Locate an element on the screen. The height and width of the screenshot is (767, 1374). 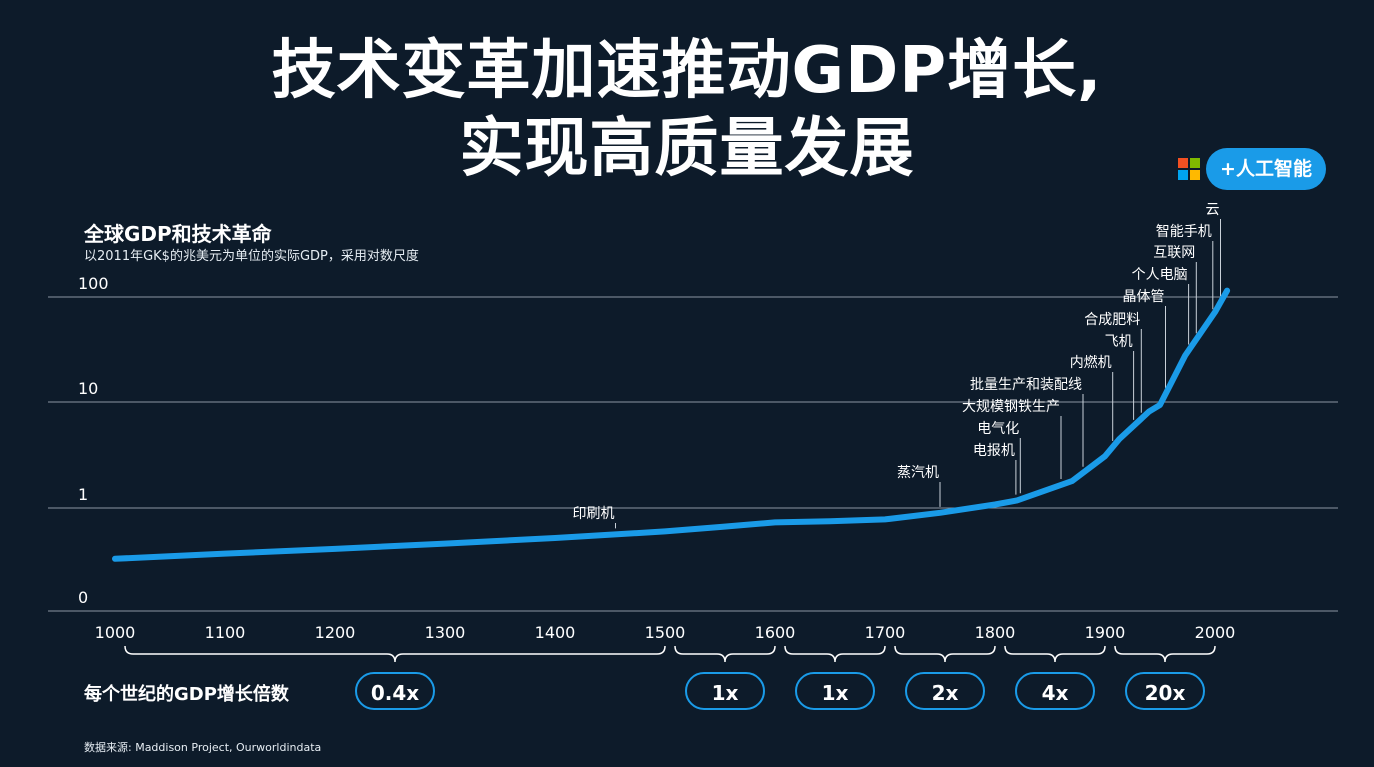
growth-multiplier-badge: 20x is located at coordinates (1165, 691).